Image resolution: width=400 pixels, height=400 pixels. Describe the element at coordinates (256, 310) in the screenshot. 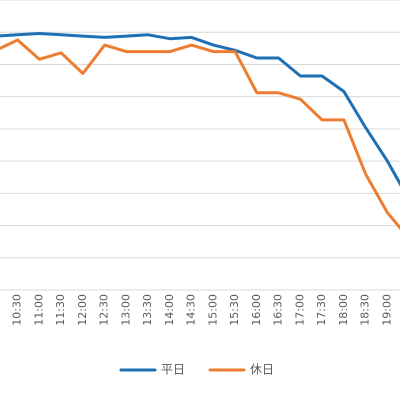

I see `x-tick-label: 16:00` at that location.